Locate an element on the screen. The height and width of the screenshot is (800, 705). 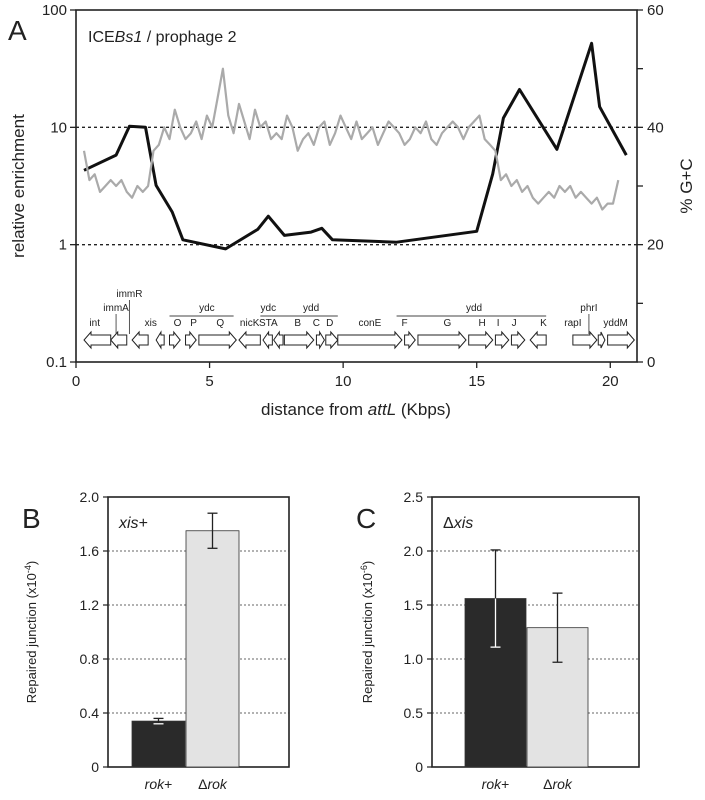
gene-label: immR is located at coordinates (129, 294).